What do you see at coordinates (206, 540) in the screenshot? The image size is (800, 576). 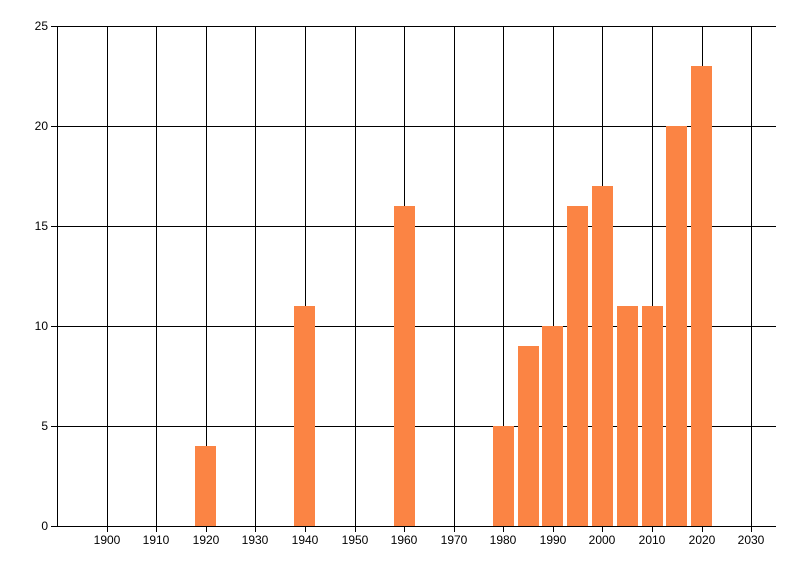 I see `x-tick-label: 1920` at bounding box center [206, 540].